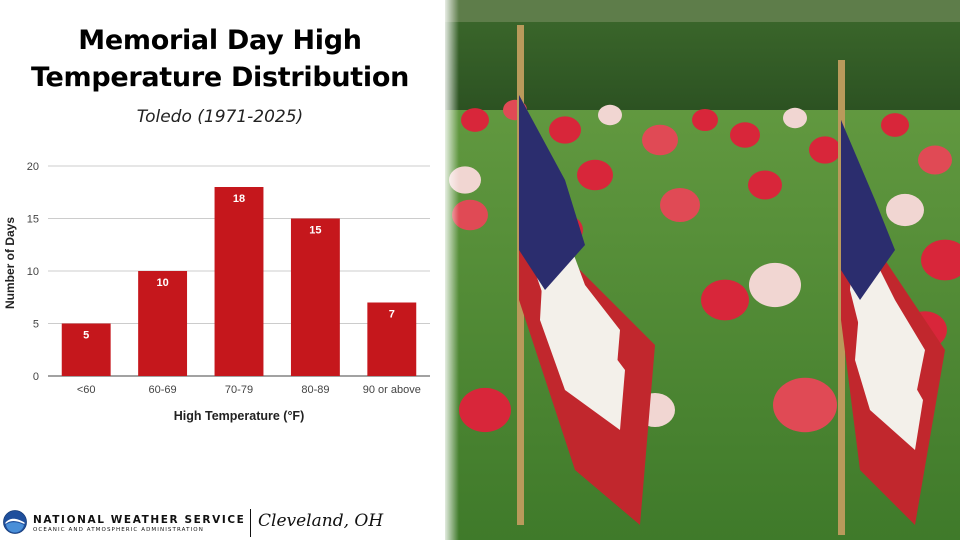 The image size is (960, 540). I want to click on y-tick-label: 0, so click(36, 377).